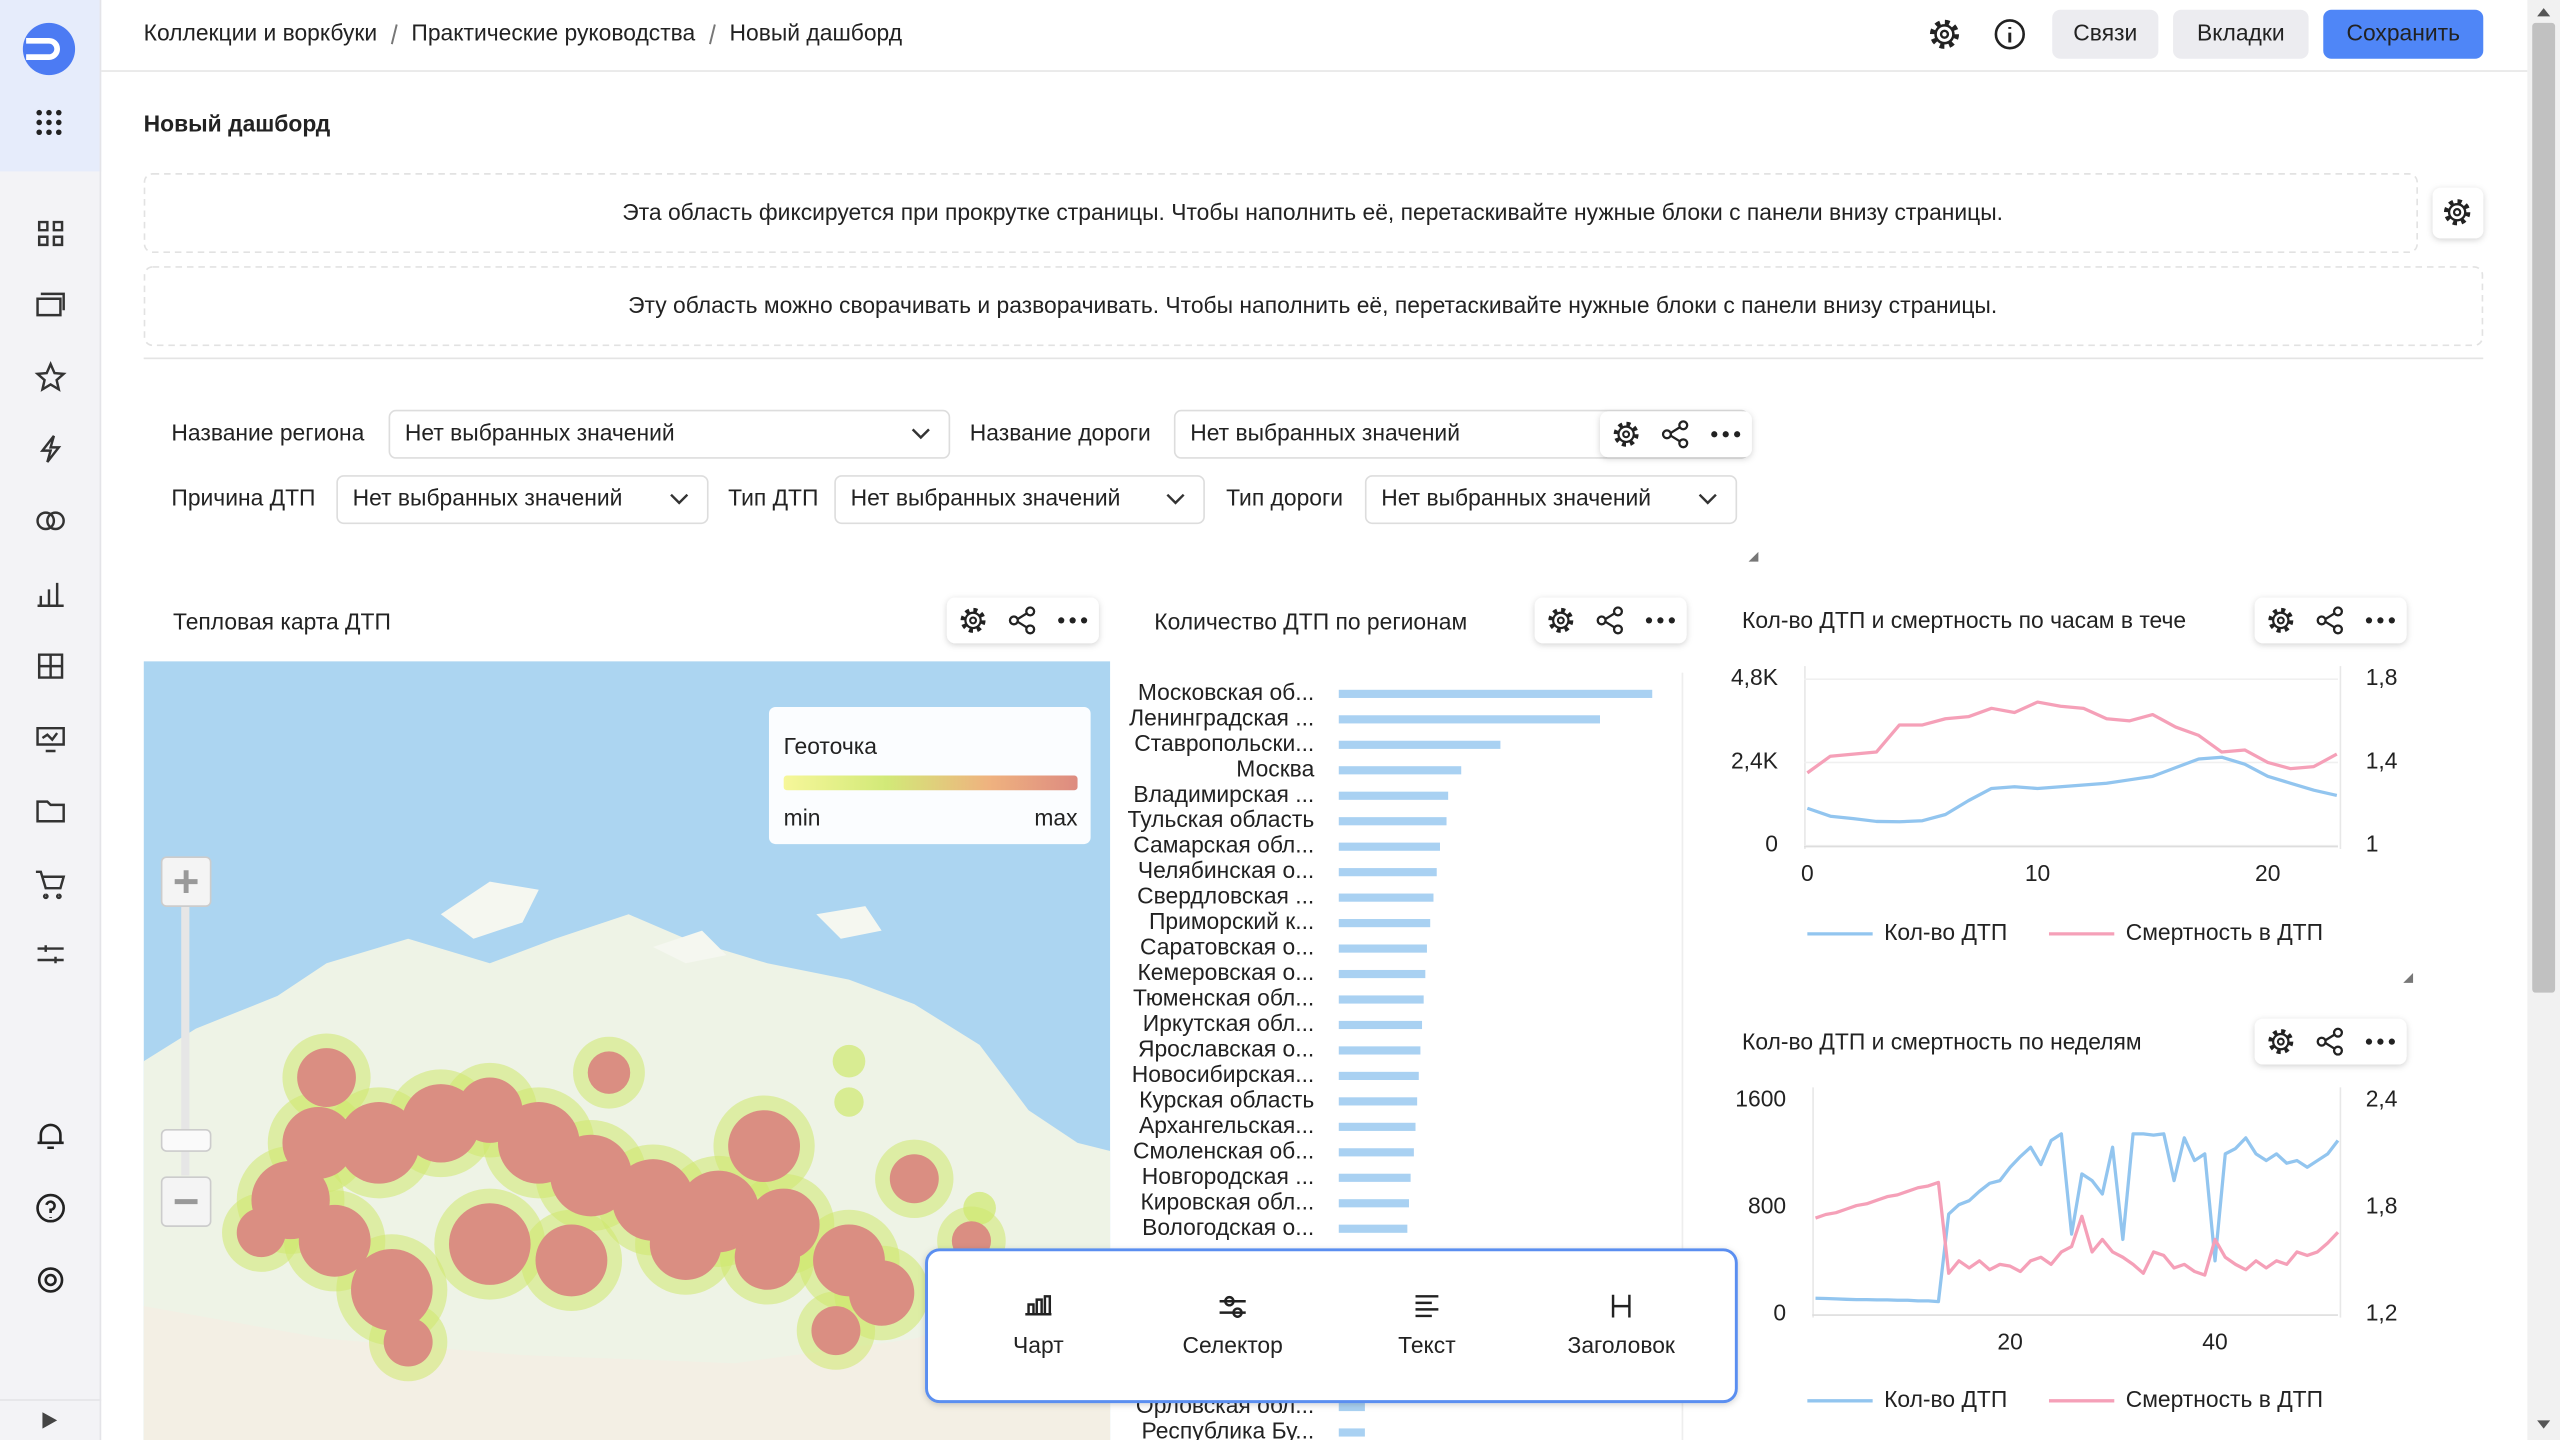 The width and height of the screenshot is (2560, 1440). I want to click on collapse-toggle, so click(50, 1420).